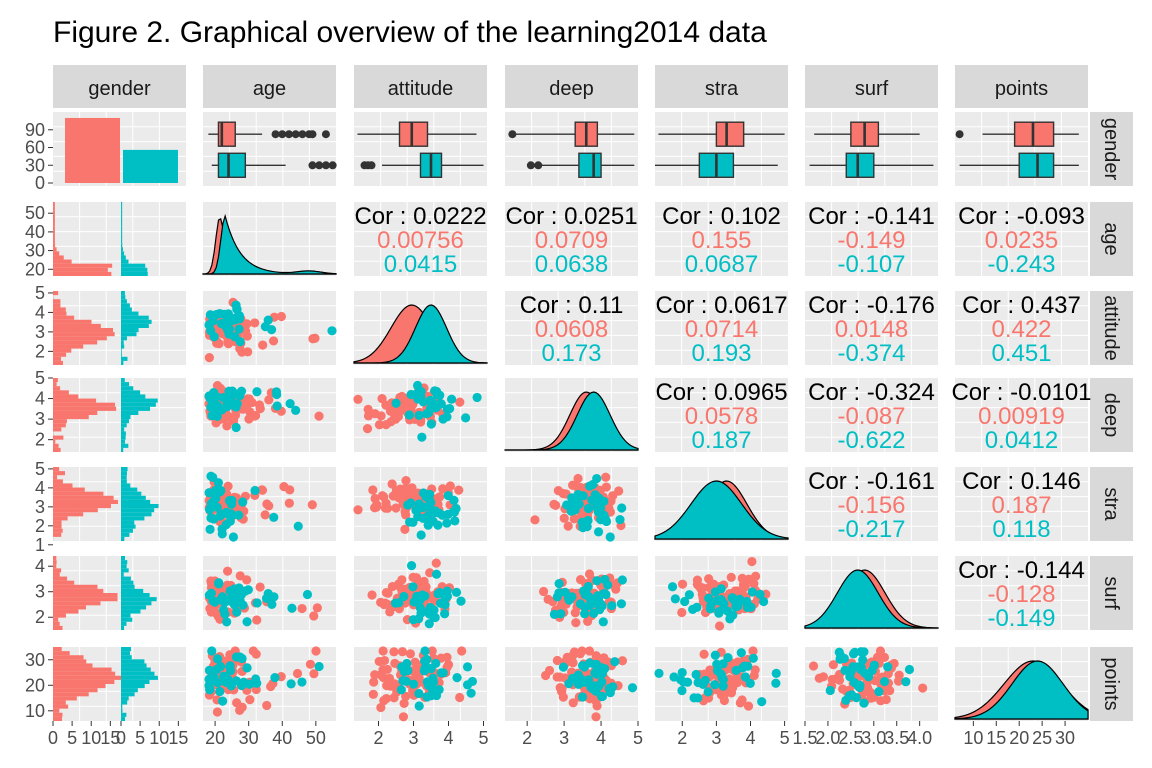 The image size is (1152, 768). What do you see at coordinates (119, 149) in the screenshot?
I see `panel-gender-gender` at bounding box center [119, 149].